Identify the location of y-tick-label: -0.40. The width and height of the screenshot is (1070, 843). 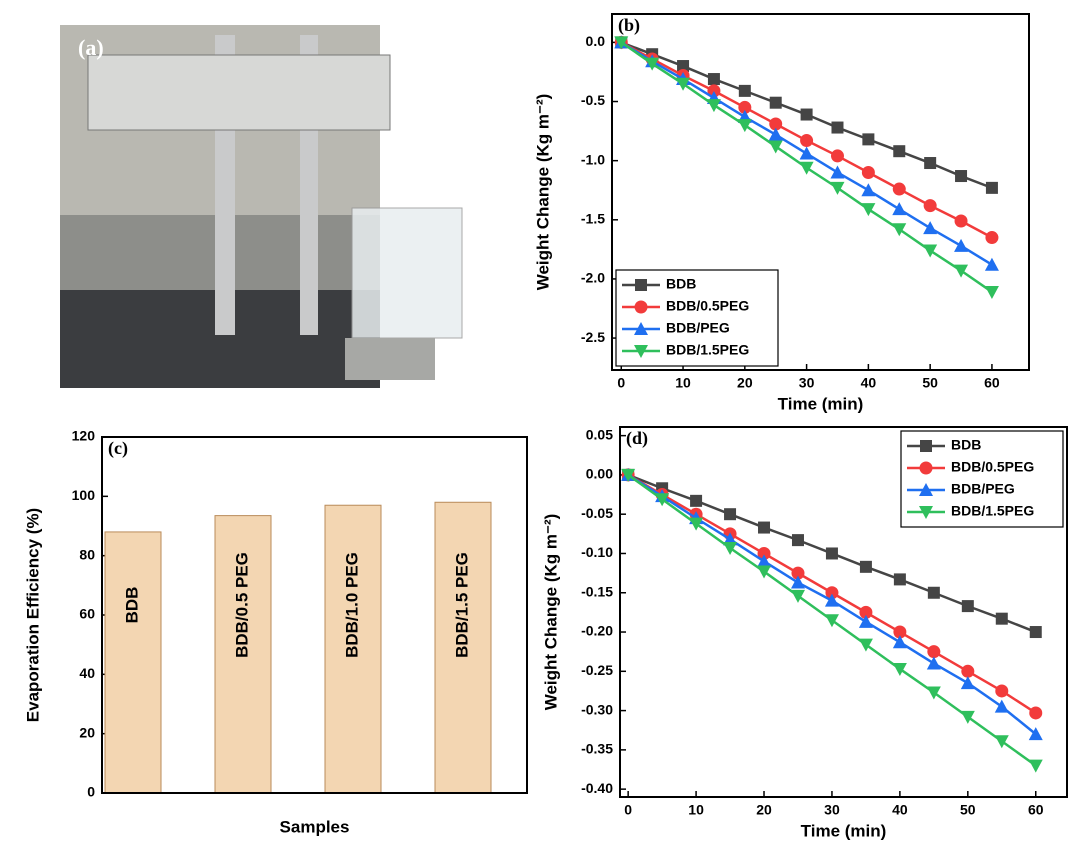
(597, 788).